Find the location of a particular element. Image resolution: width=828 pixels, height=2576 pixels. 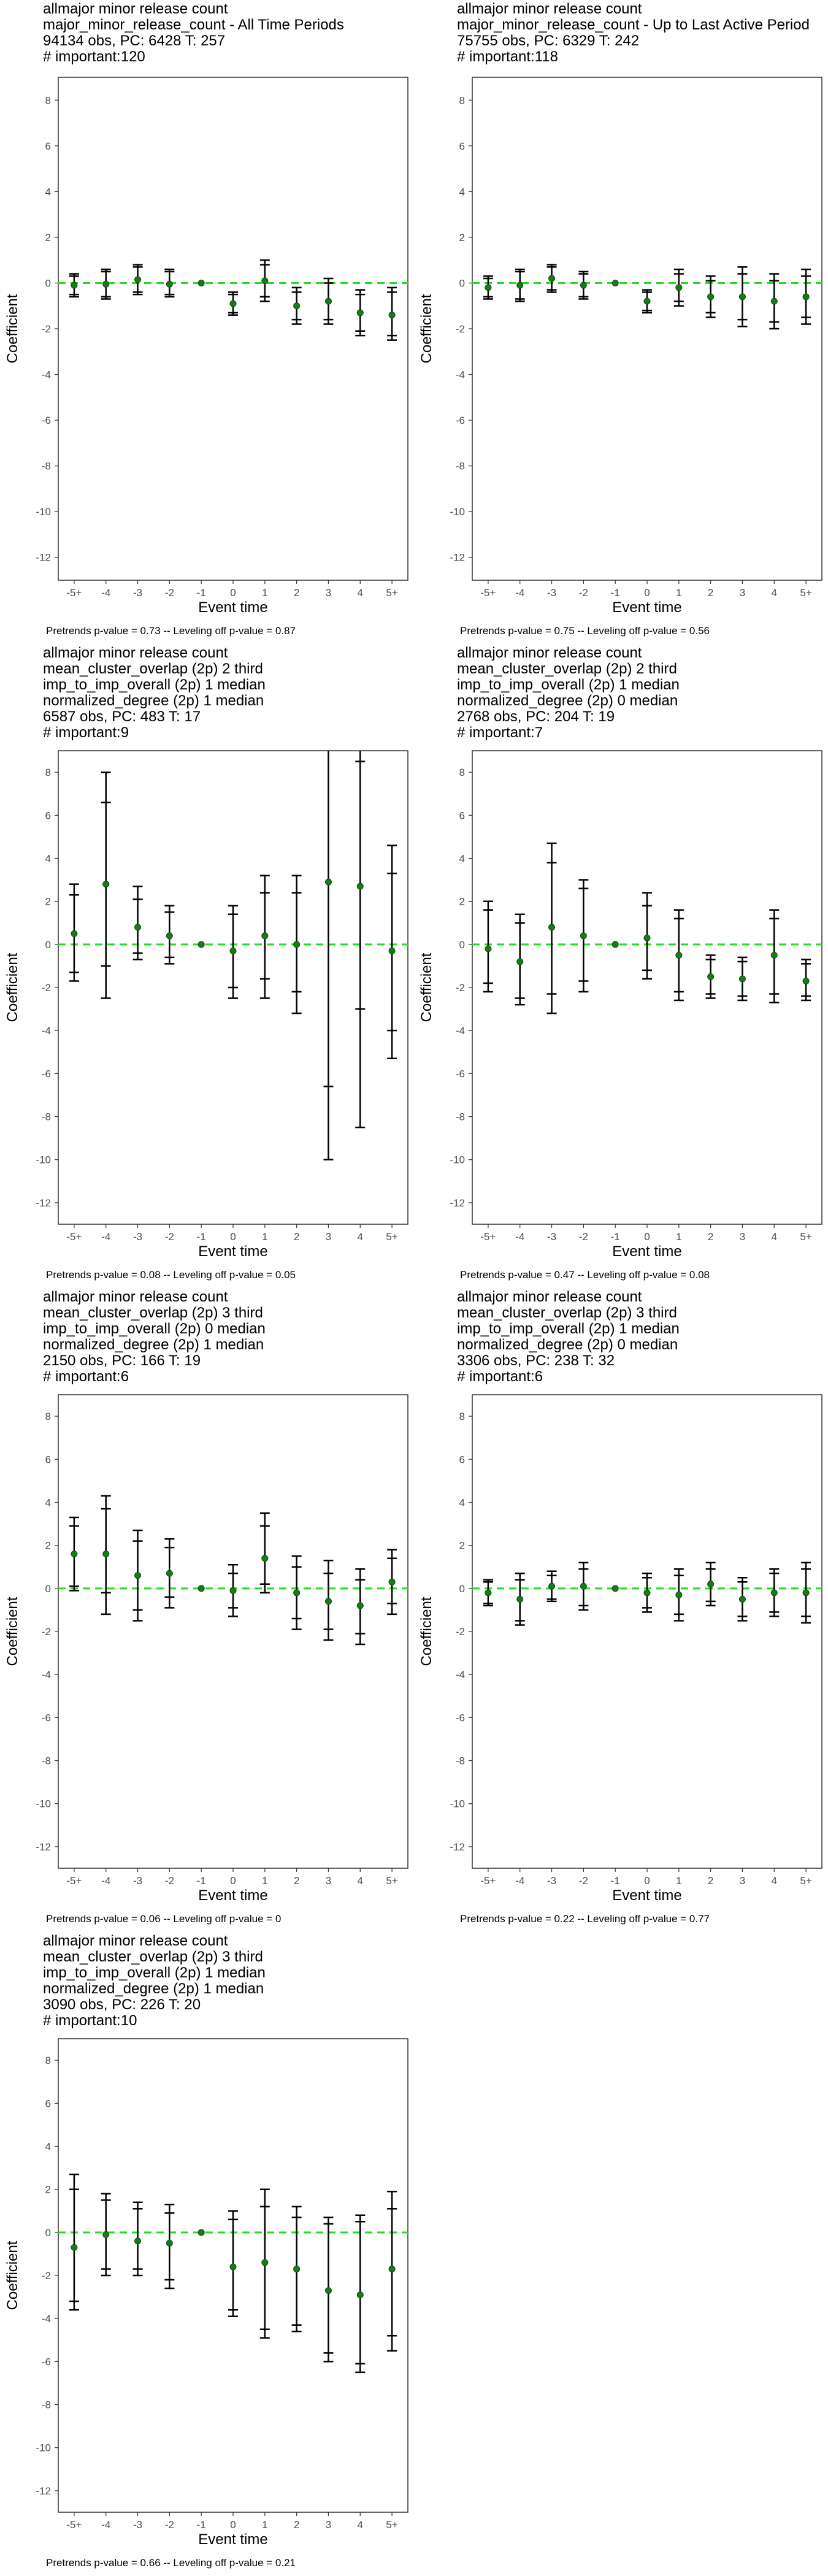

y-tick-label: 2 is located at coordinates (48, 1546).